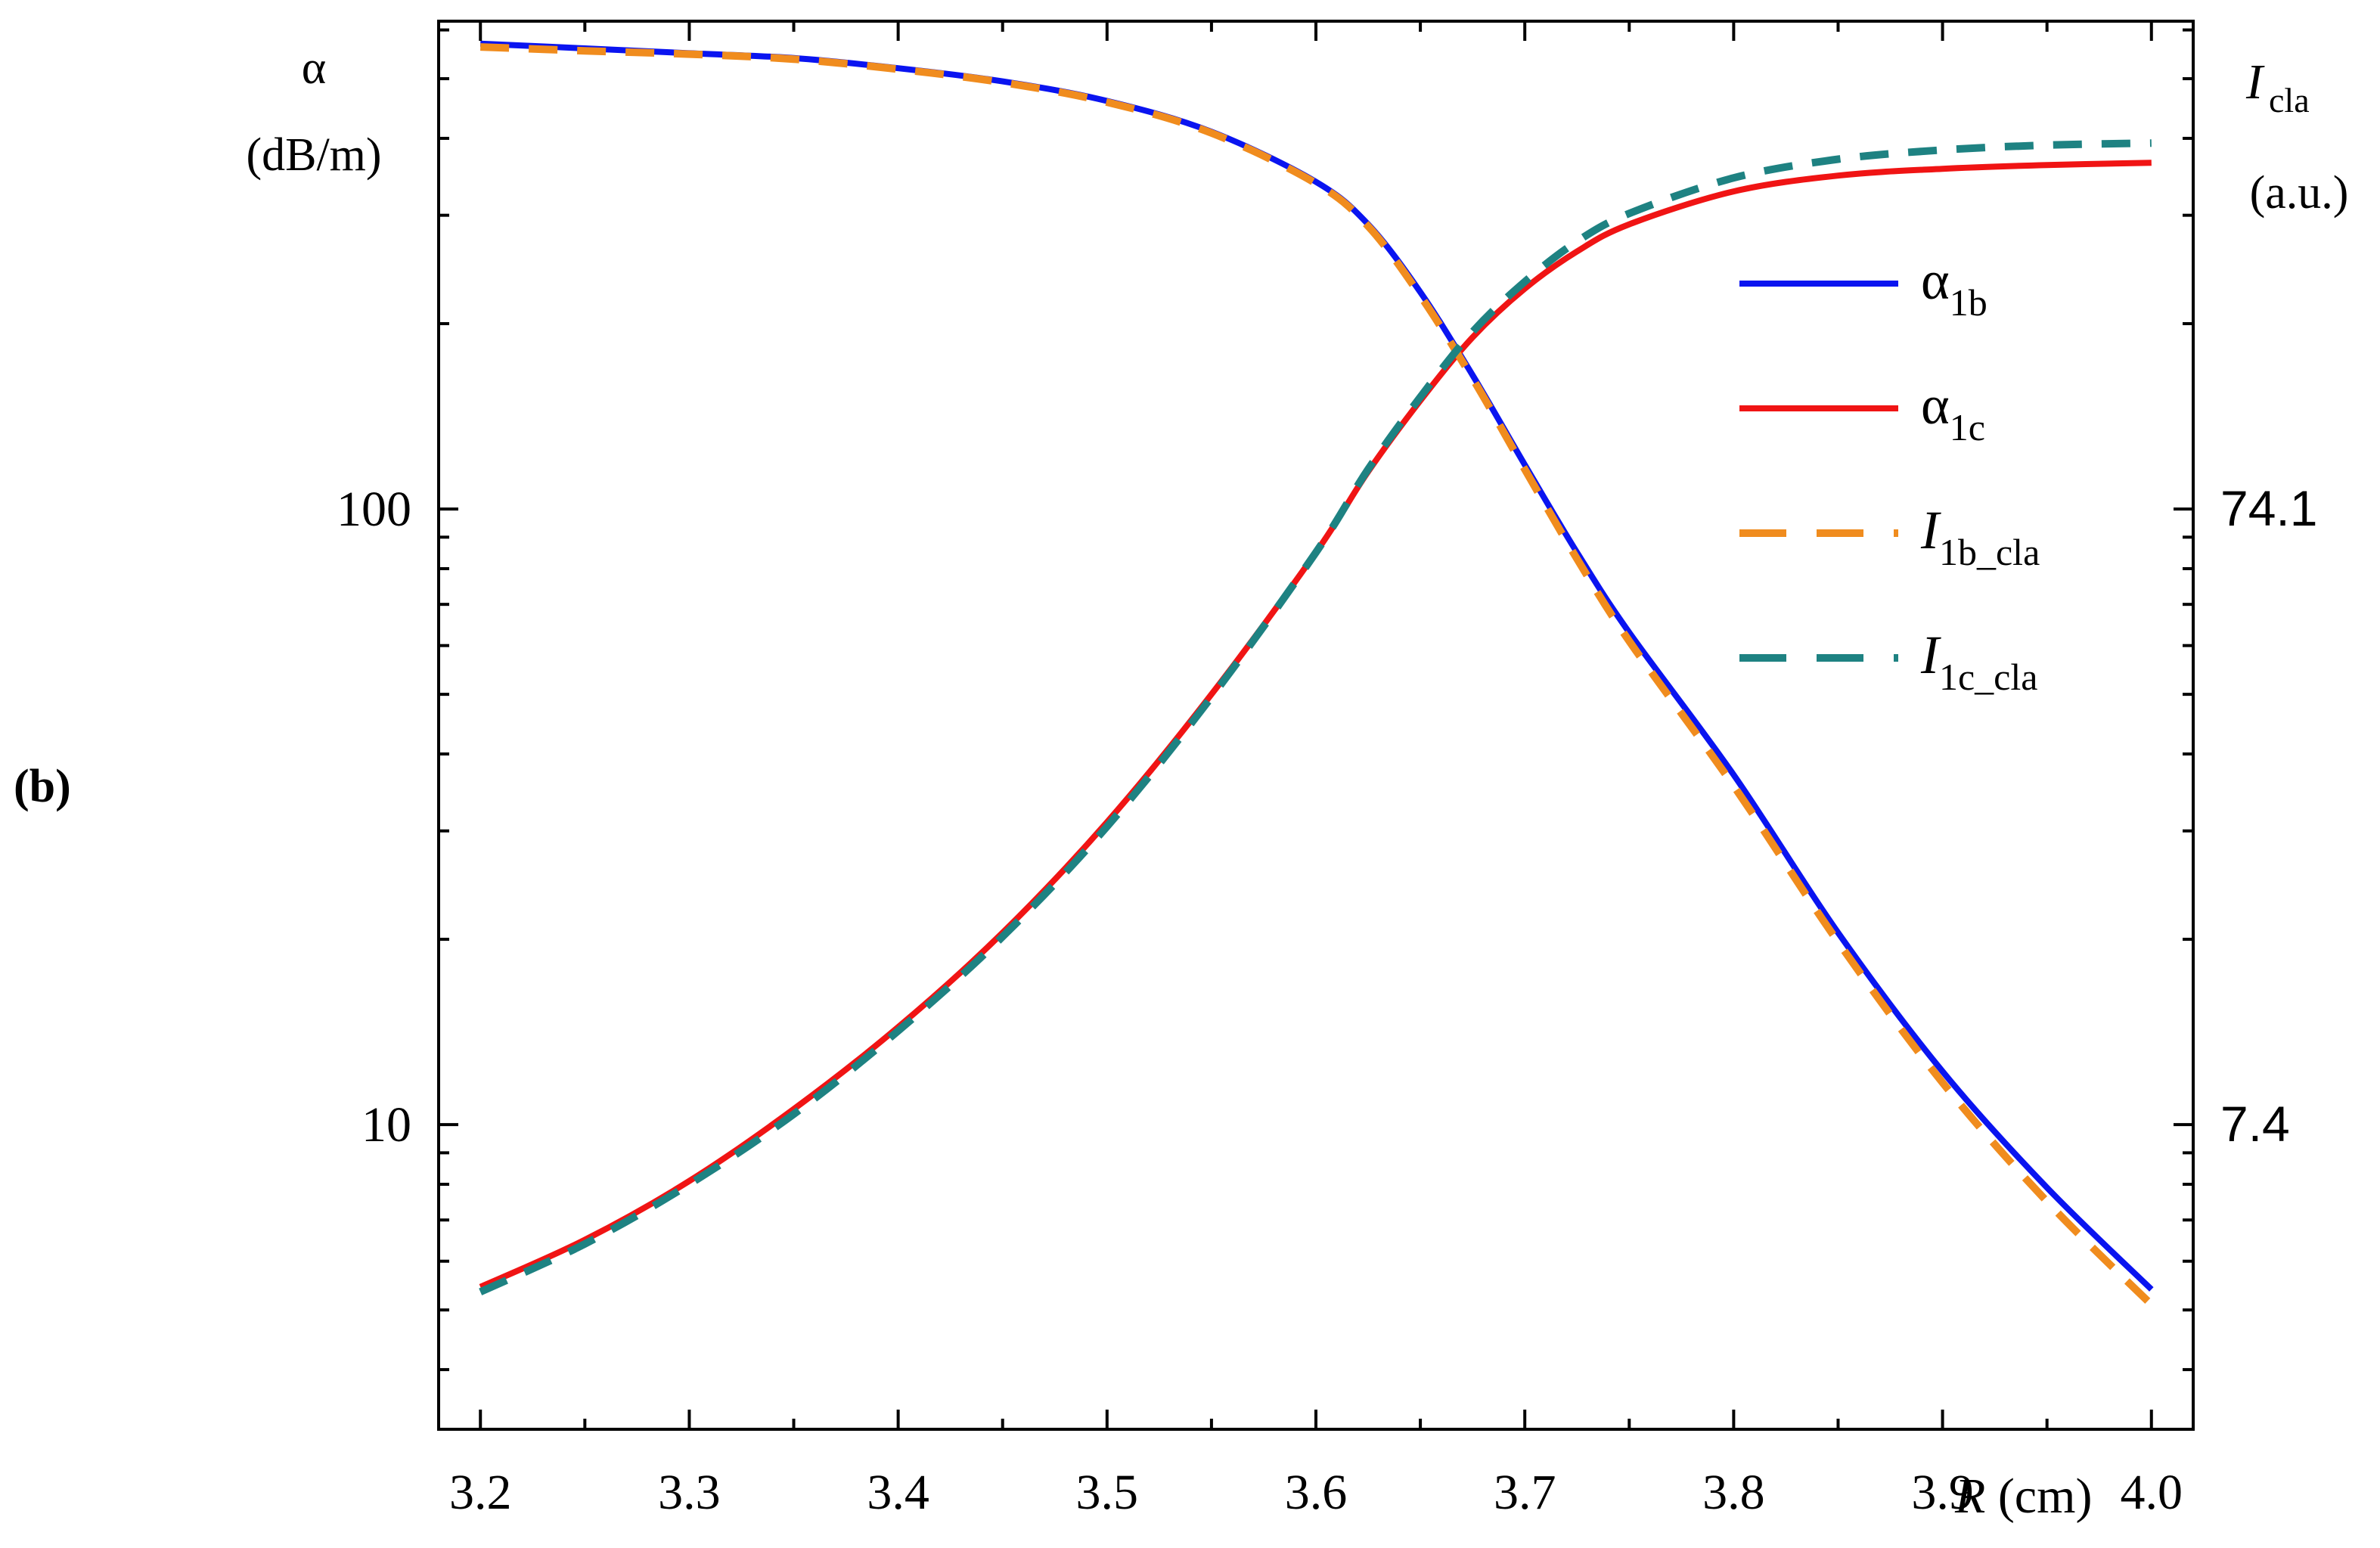  Describe the element at coordinates (1316, 1492) in the screenshot. I see `x-tick-label: 3.6` at that location.